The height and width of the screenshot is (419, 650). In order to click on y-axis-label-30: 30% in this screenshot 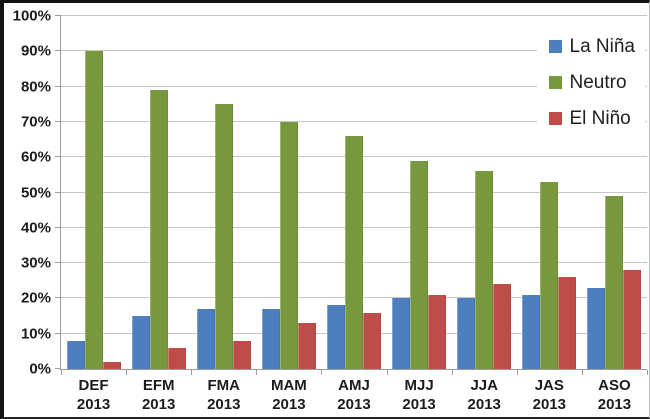, I will do `click(35, 263)`.